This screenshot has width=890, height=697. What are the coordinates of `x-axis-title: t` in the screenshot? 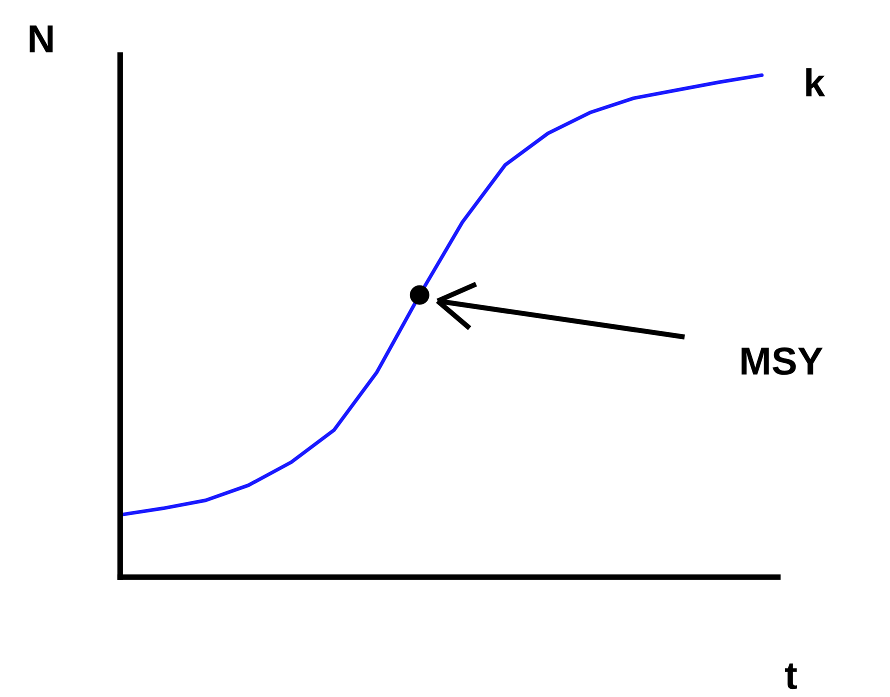 It's located at (791, 676).